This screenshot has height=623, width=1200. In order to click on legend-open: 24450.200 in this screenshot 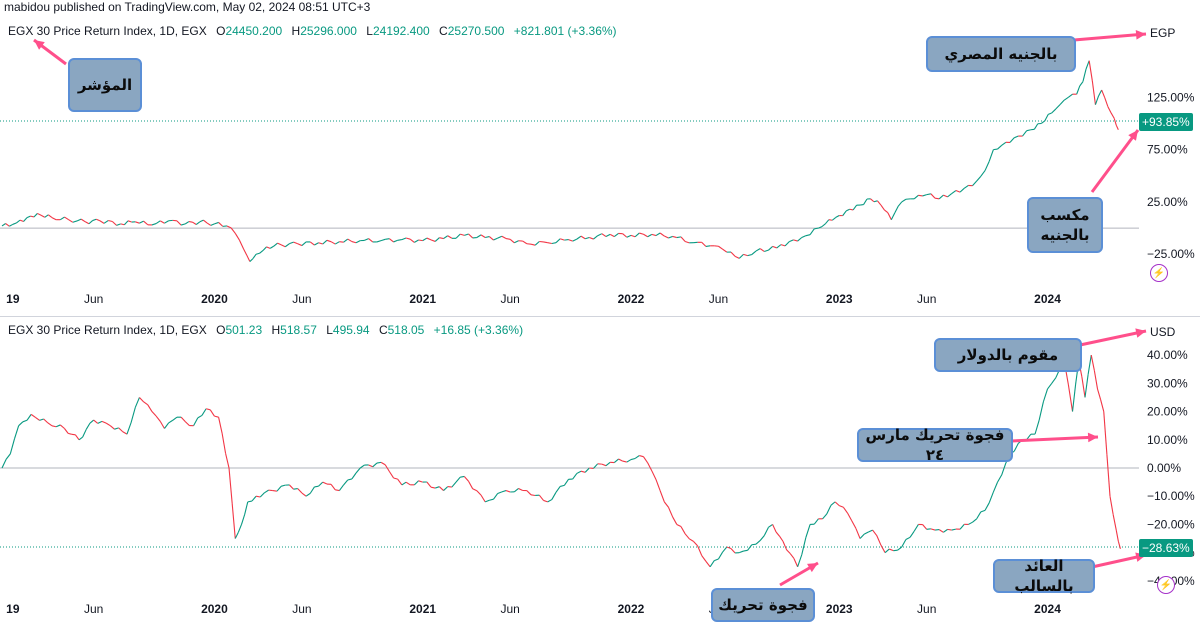, I will do `click(253, 31)`.